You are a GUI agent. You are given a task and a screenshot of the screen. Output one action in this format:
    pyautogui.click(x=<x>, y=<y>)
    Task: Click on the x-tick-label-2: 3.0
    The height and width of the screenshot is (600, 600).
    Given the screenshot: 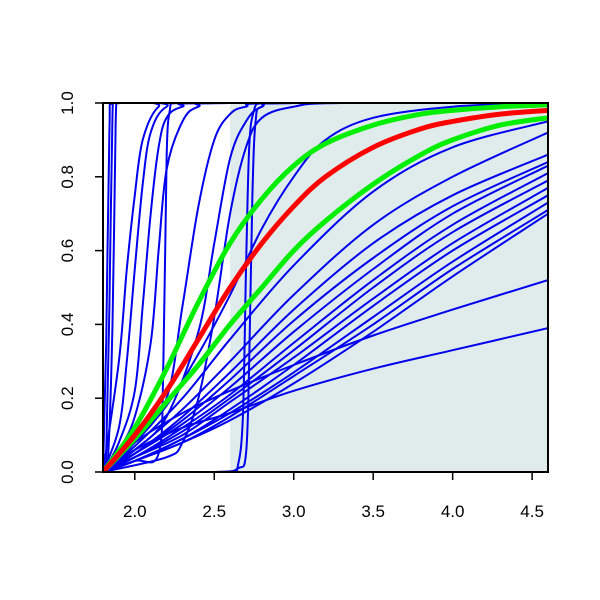 What is the action you would take?
    pyautogui.click(x=294, y=511)
    